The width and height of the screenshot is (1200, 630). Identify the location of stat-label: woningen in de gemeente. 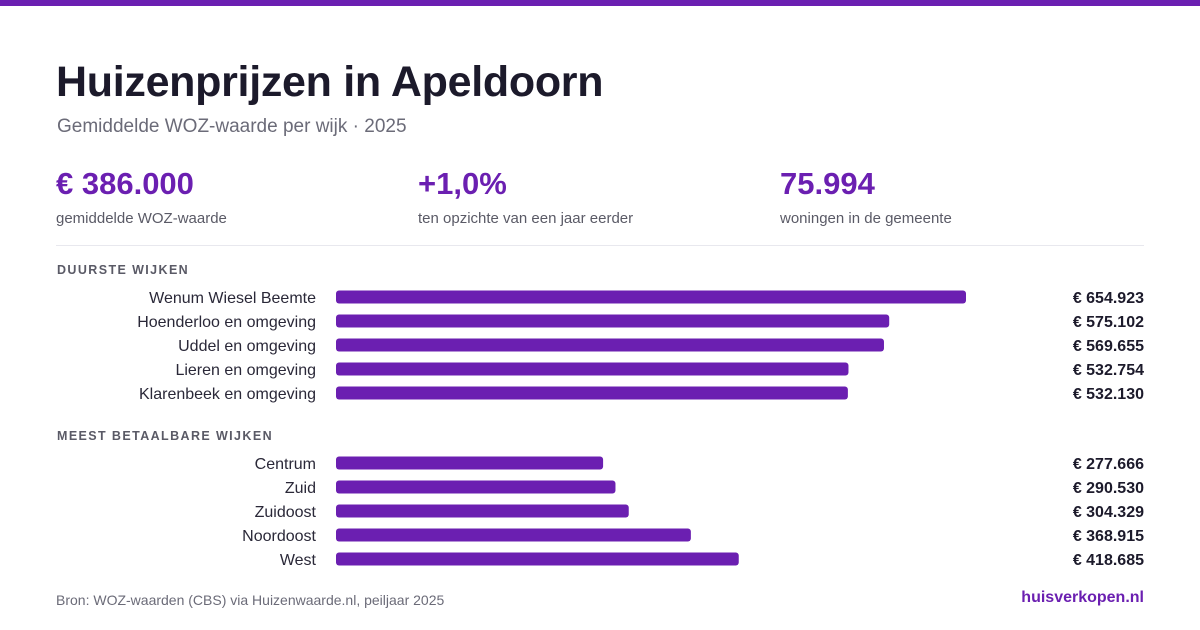
(866, 218).